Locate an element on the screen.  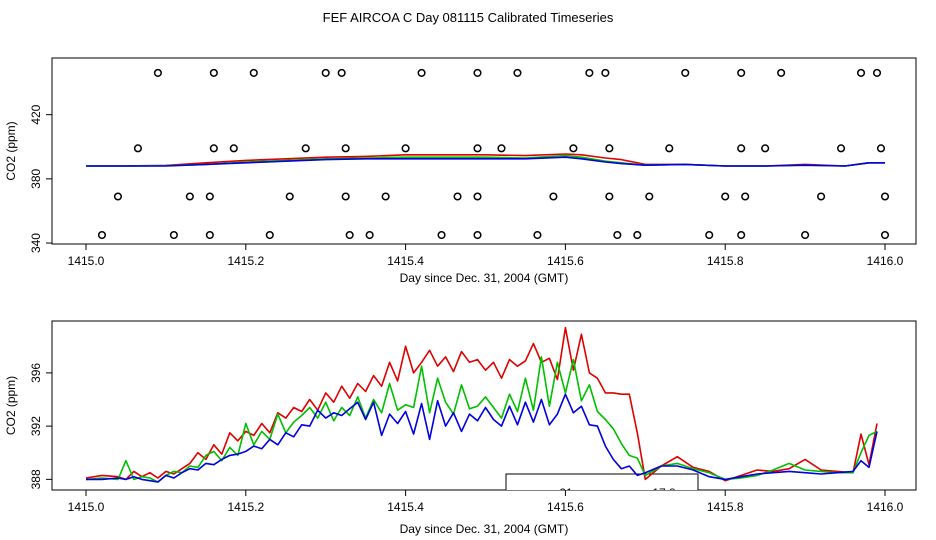
bottom-series-blue is located at coordinates (482, 438).